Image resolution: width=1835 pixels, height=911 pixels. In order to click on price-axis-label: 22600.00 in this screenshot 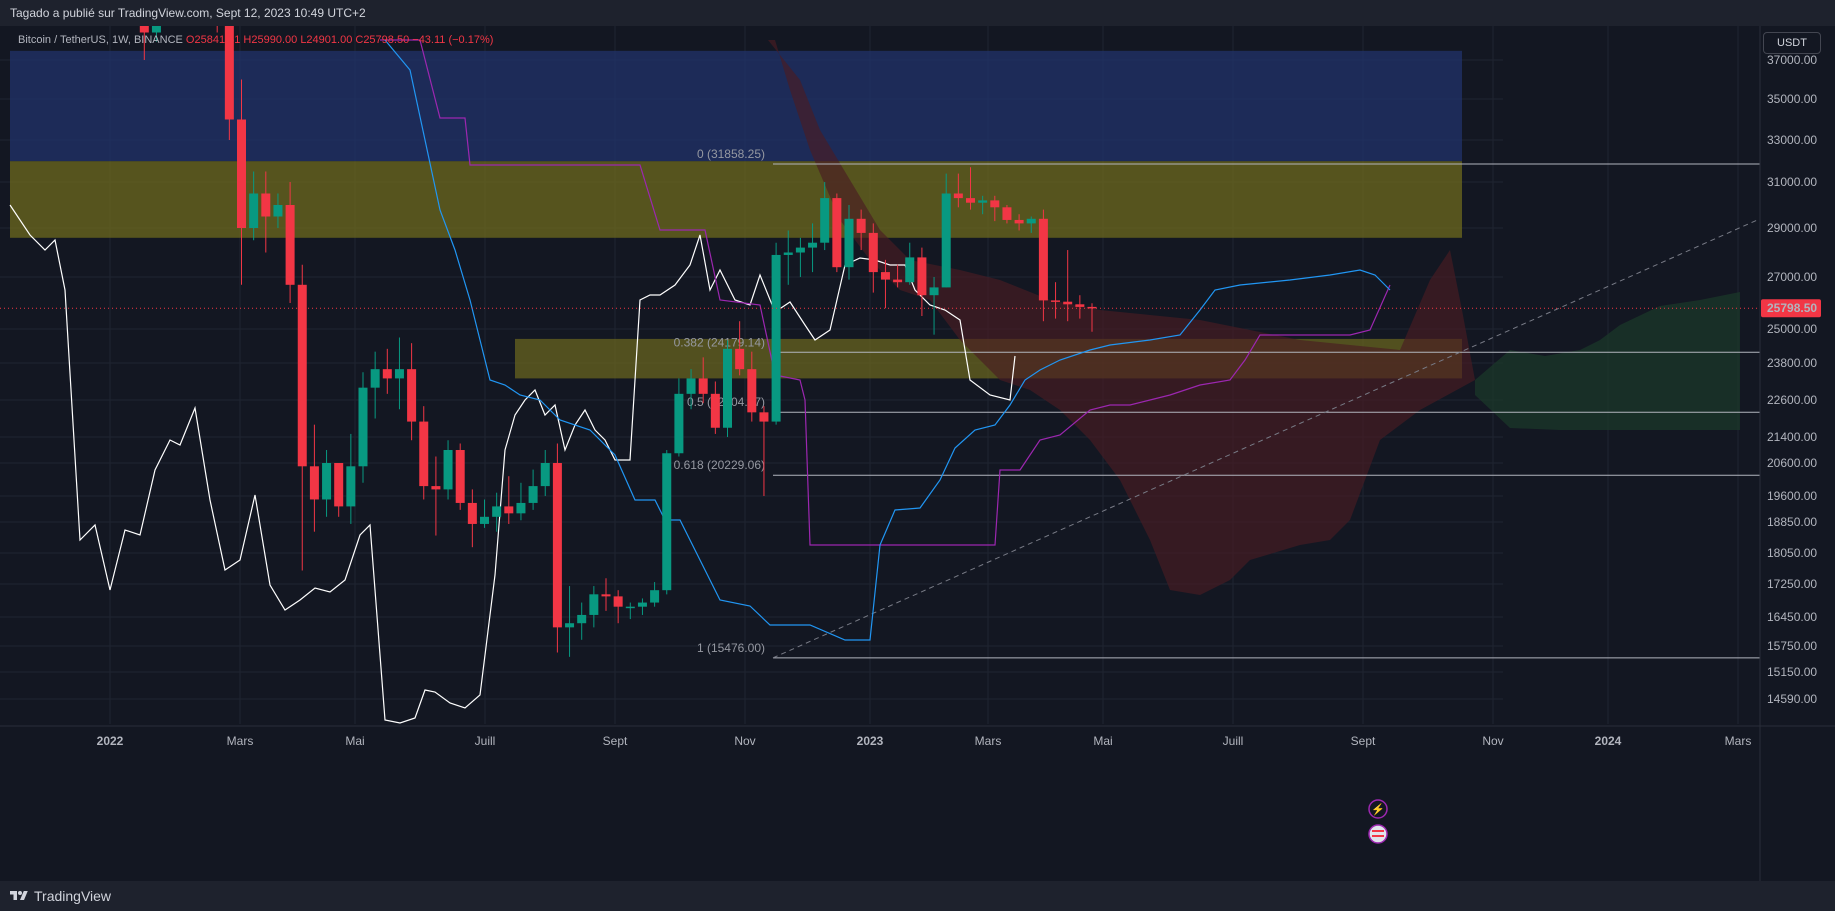, I will do `click(1792, 400)`.